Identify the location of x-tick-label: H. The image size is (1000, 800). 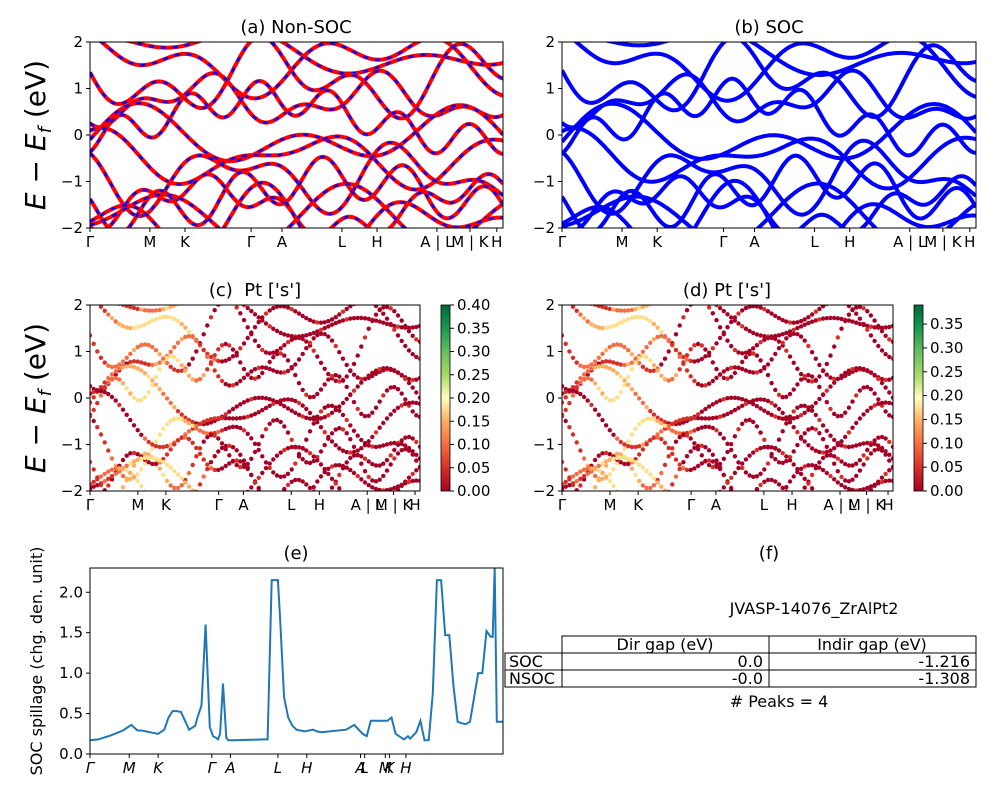
(376, 242).